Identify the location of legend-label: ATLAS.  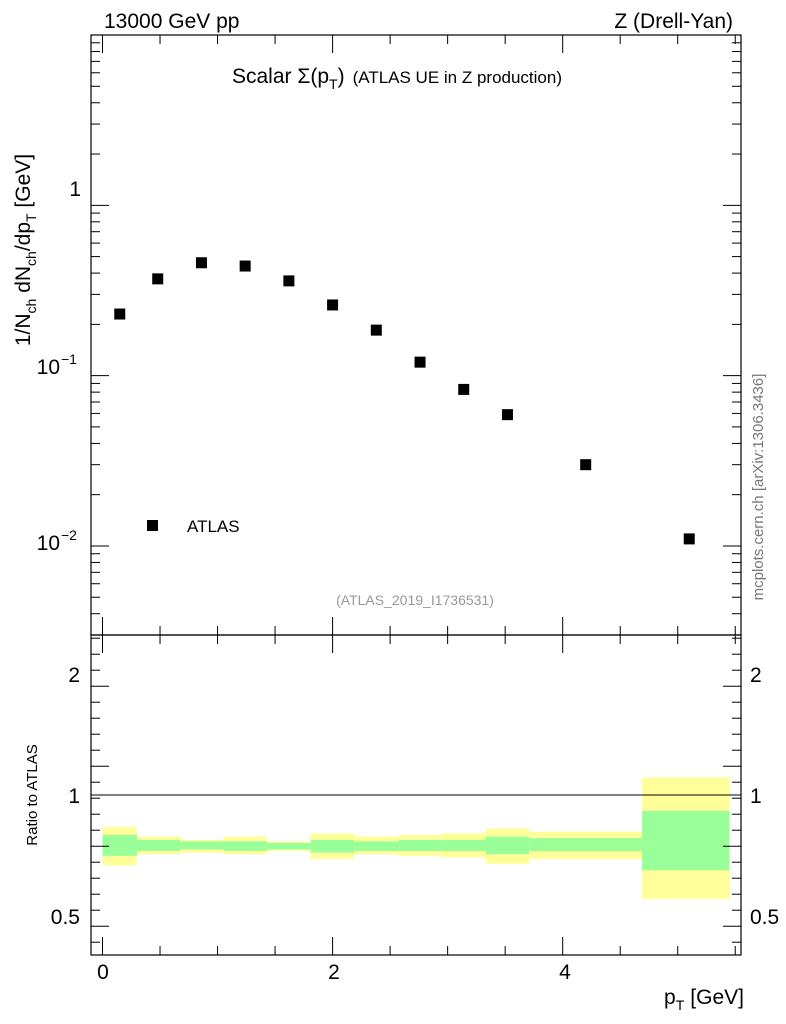
(213, 526).